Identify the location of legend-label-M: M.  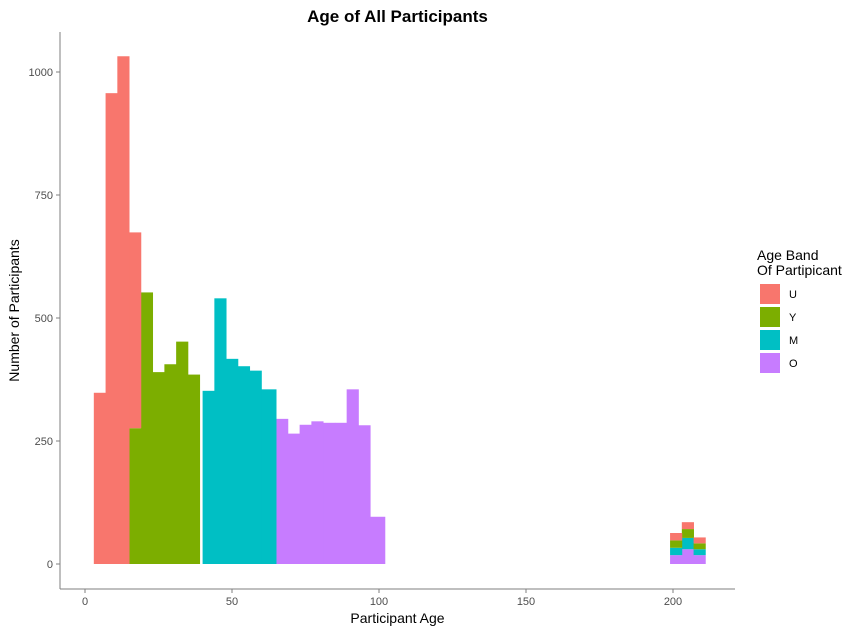
(793, 341).